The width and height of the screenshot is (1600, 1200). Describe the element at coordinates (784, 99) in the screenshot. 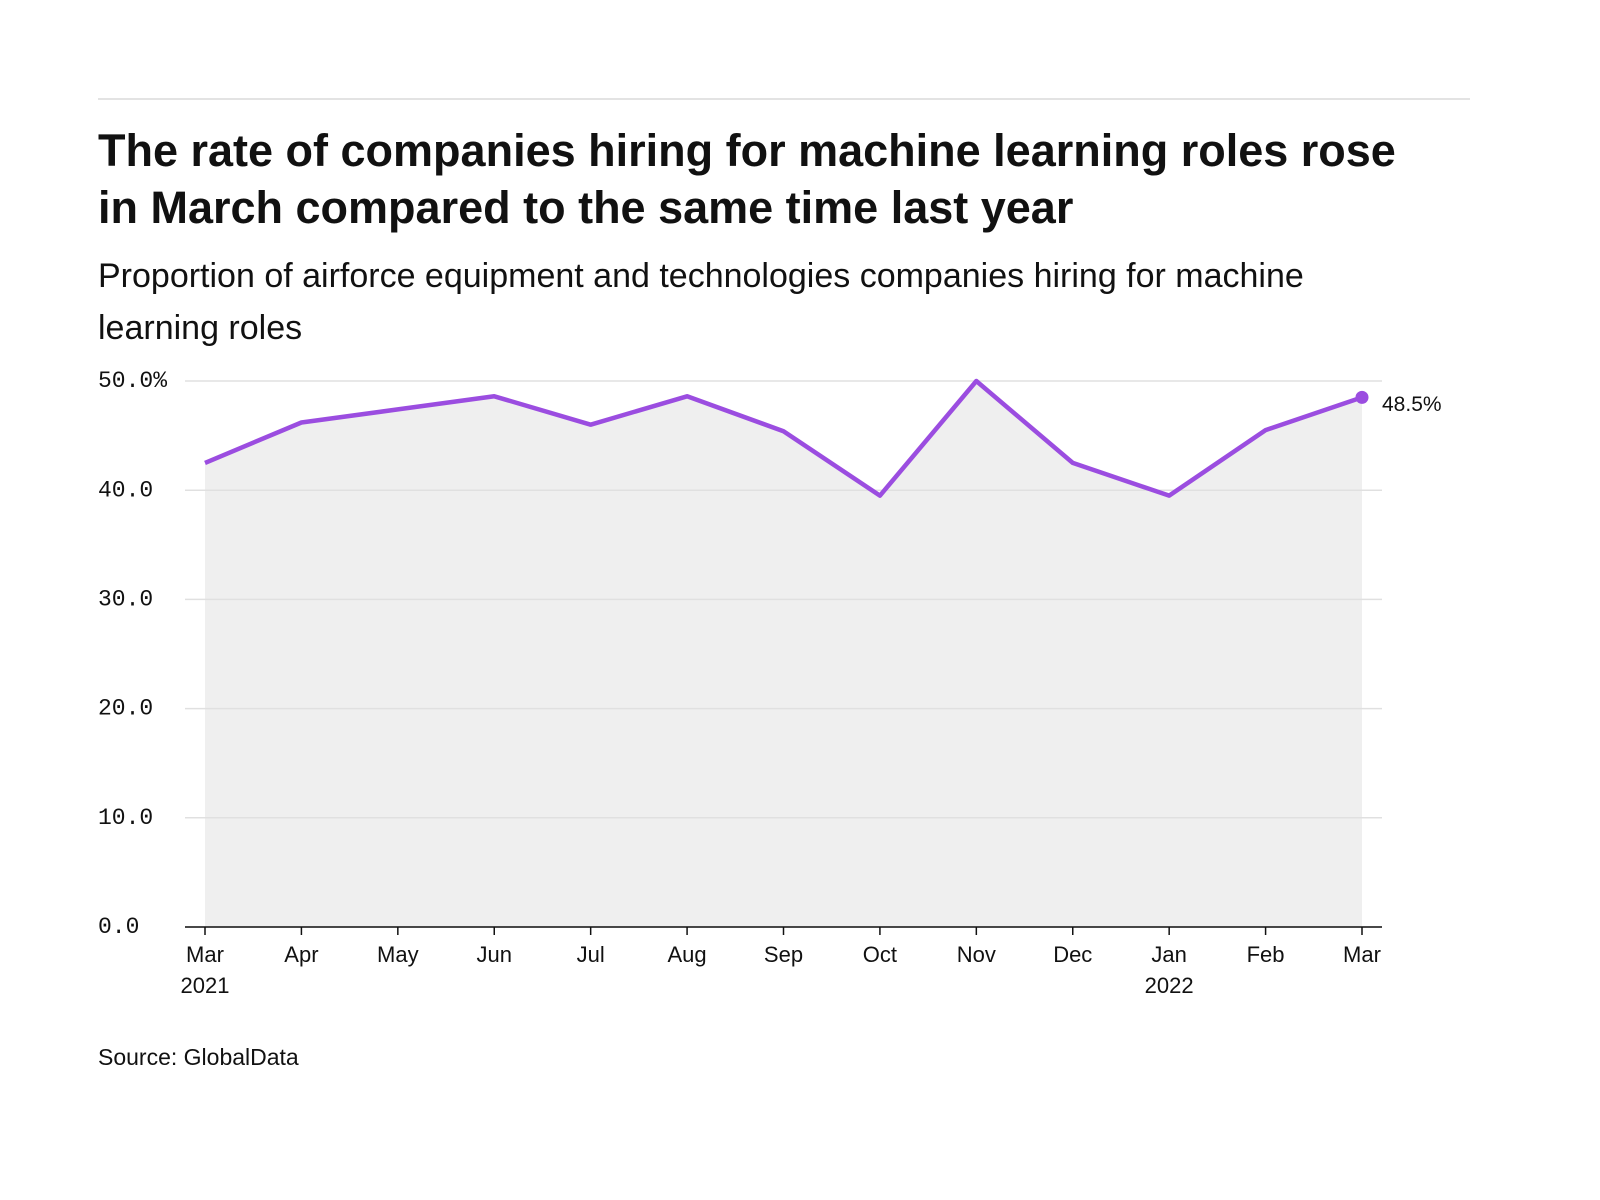

I see `divider` at that location.